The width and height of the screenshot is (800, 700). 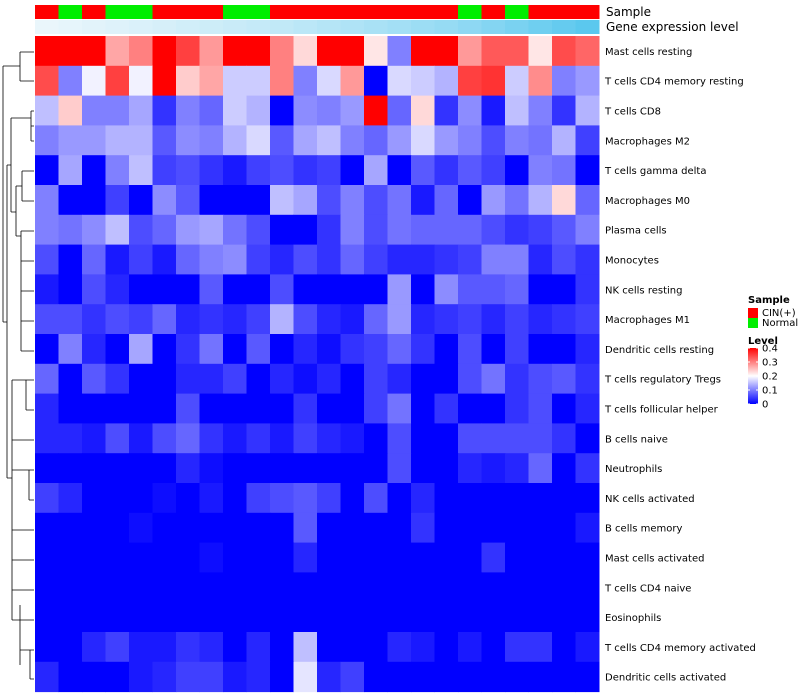 What do you see at coordinates (770, 391) in the screenshot?
I see `level-legend-tick-label: 0.1` at bounding box center [770, 391].